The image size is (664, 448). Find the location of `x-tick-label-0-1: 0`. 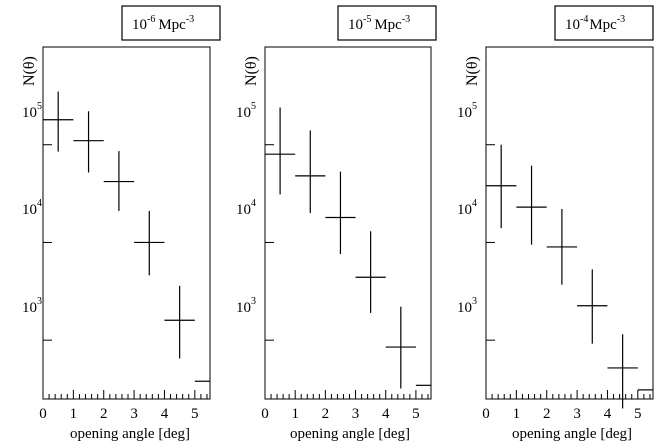

x-tick-label-0-1: 0 is located at coordinates (43, 414).